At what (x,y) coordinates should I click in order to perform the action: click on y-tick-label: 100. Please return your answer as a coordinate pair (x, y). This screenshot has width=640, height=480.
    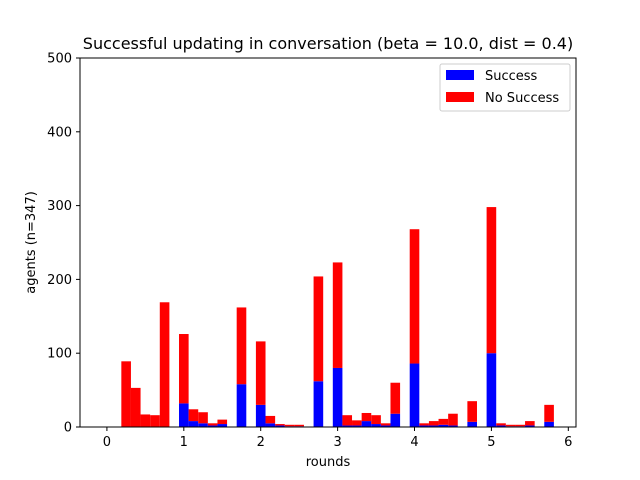
    Looking at the image, I should click on (59, 354).